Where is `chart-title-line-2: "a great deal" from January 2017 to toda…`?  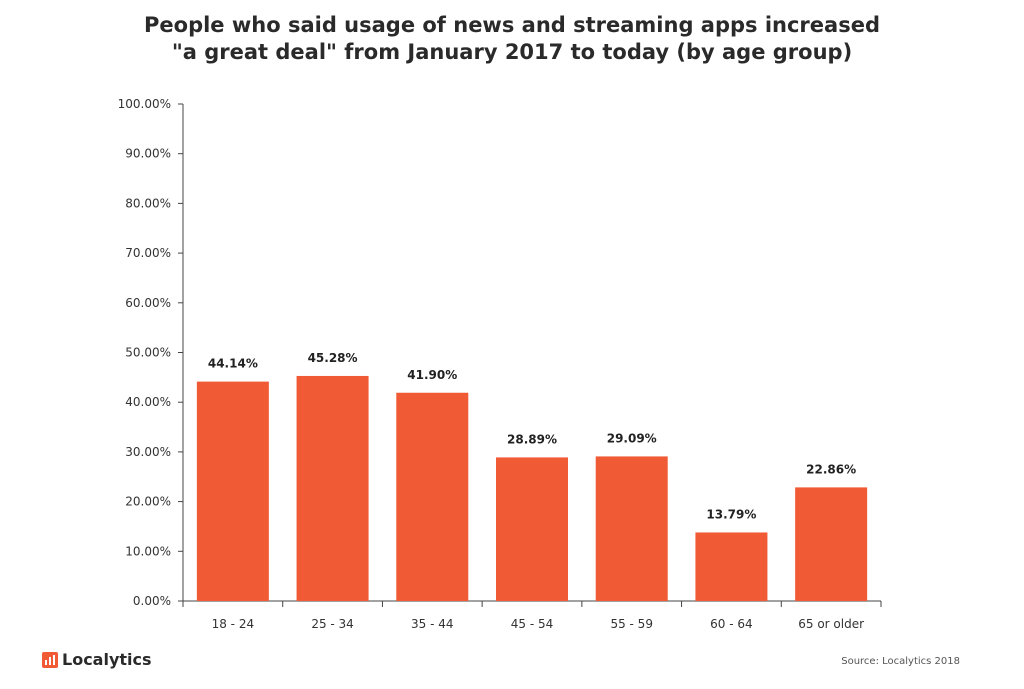 chart-title-line-2: "a great deal" from January 2017 to toda… is located at coordinates (512, 52).